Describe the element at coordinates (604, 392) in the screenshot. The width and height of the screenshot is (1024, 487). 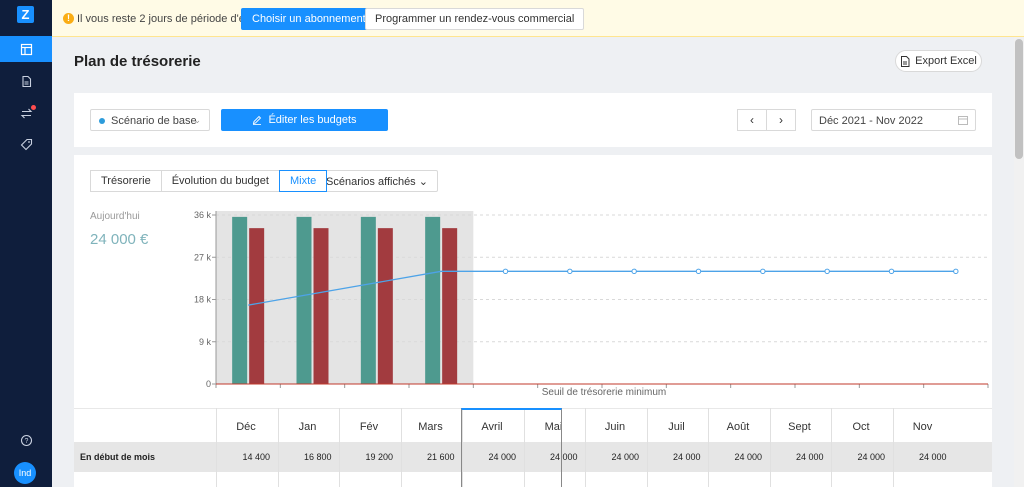
I see `threshold-label: Seuil de trésorerie minimum` at that location.